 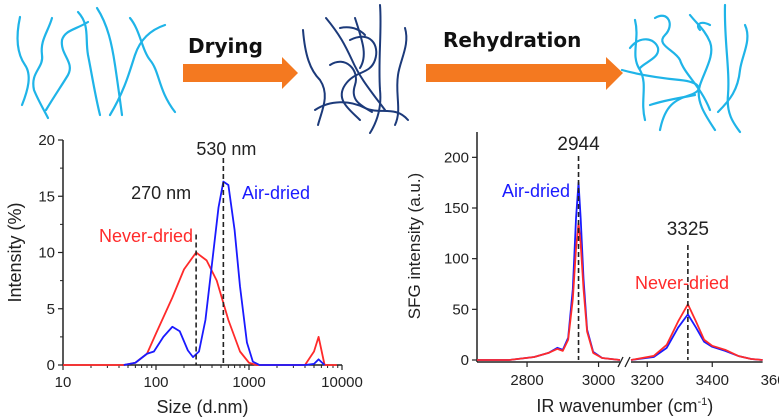 What do you see at coordinates (624, 406) in the screenshot?
I see `x-axis-label: IR wavenumber (cm-1)` at bounding box center [624, 406].